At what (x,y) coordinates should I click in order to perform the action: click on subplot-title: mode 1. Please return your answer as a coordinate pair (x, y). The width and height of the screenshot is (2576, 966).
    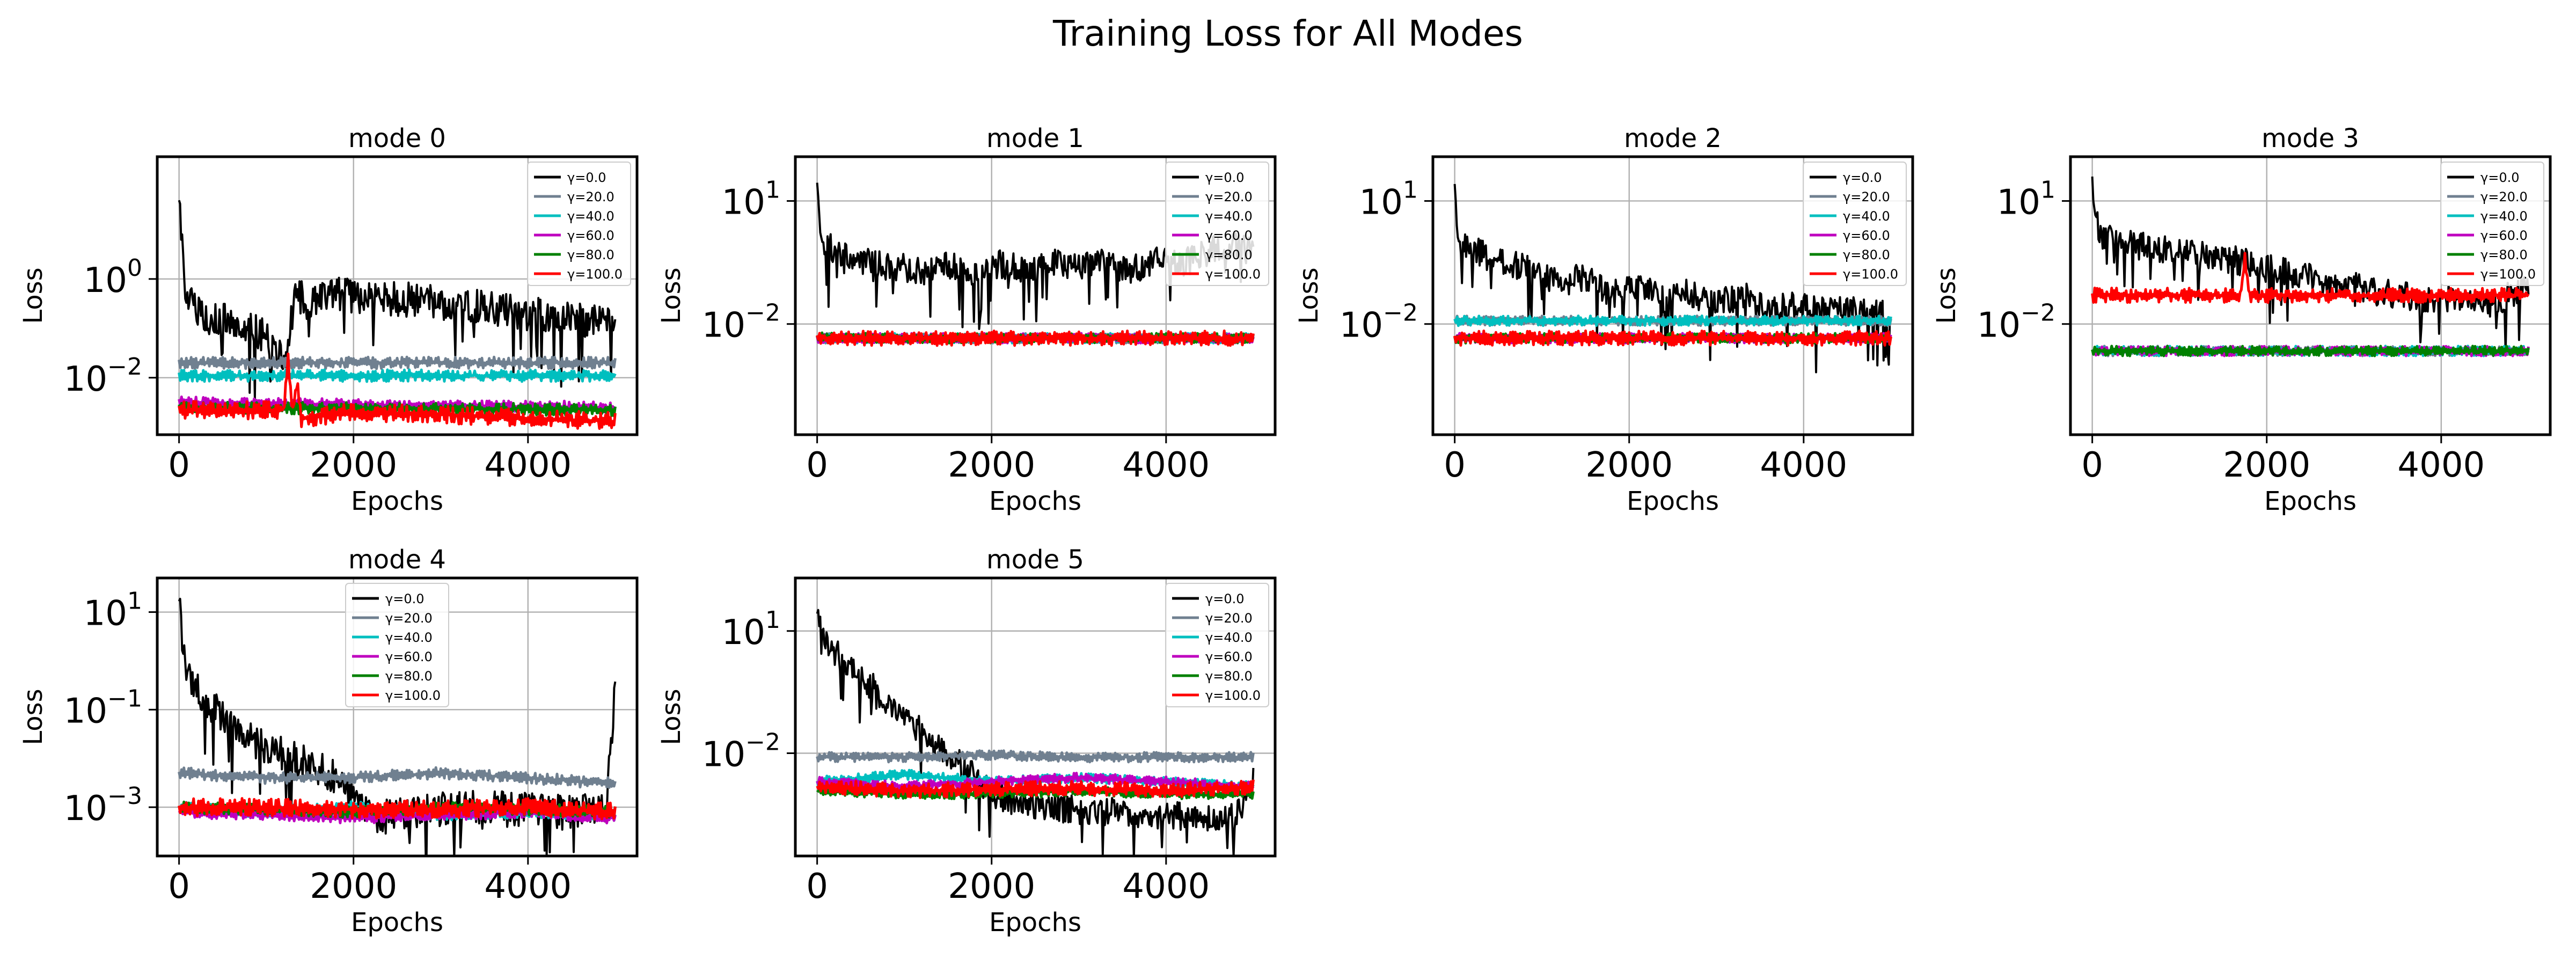
    Looking at the image, I should click on (1035, 138).